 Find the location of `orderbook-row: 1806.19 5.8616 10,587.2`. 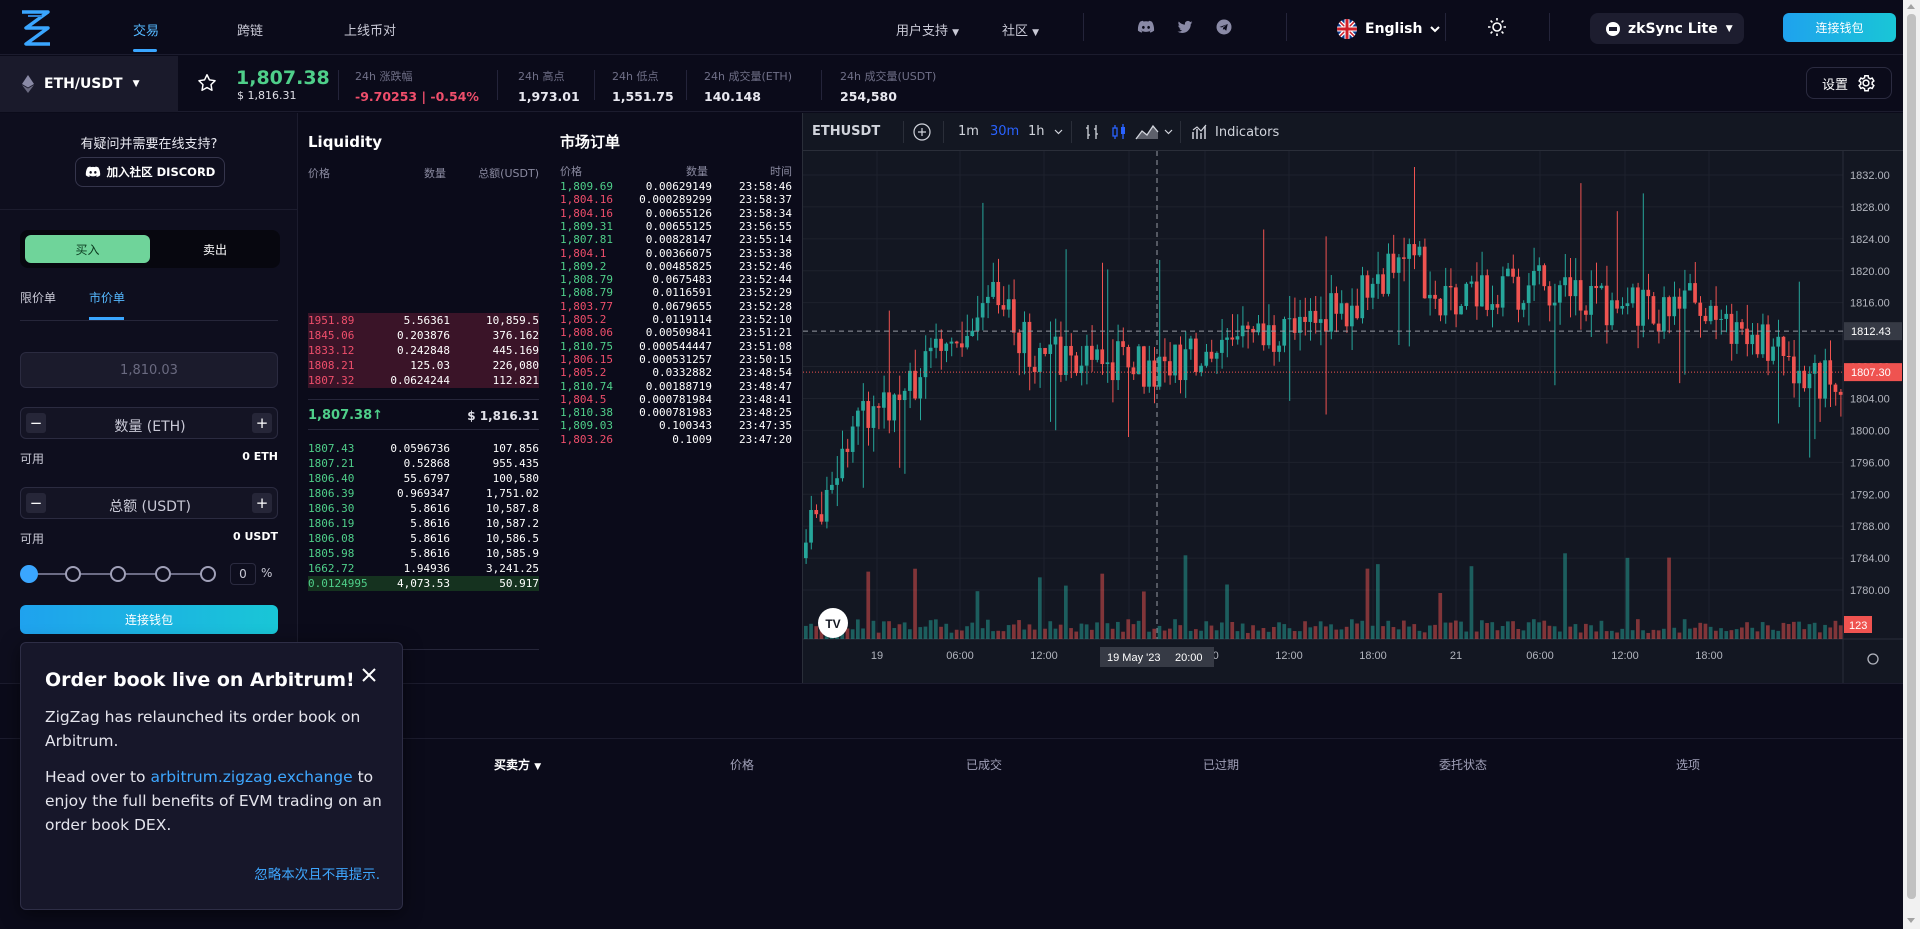

orderbook-row: 1806.19 5.8616 10,587.2 is located at coordinates (423, 523).